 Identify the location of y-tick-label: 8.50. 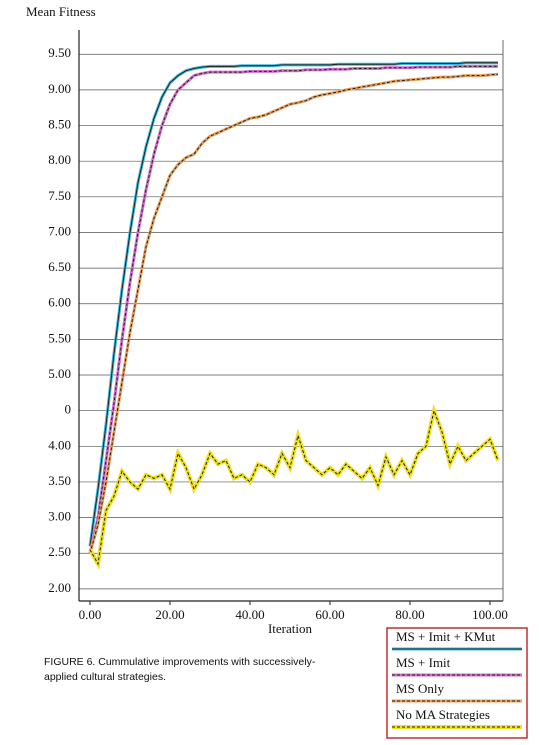
(59, 124).